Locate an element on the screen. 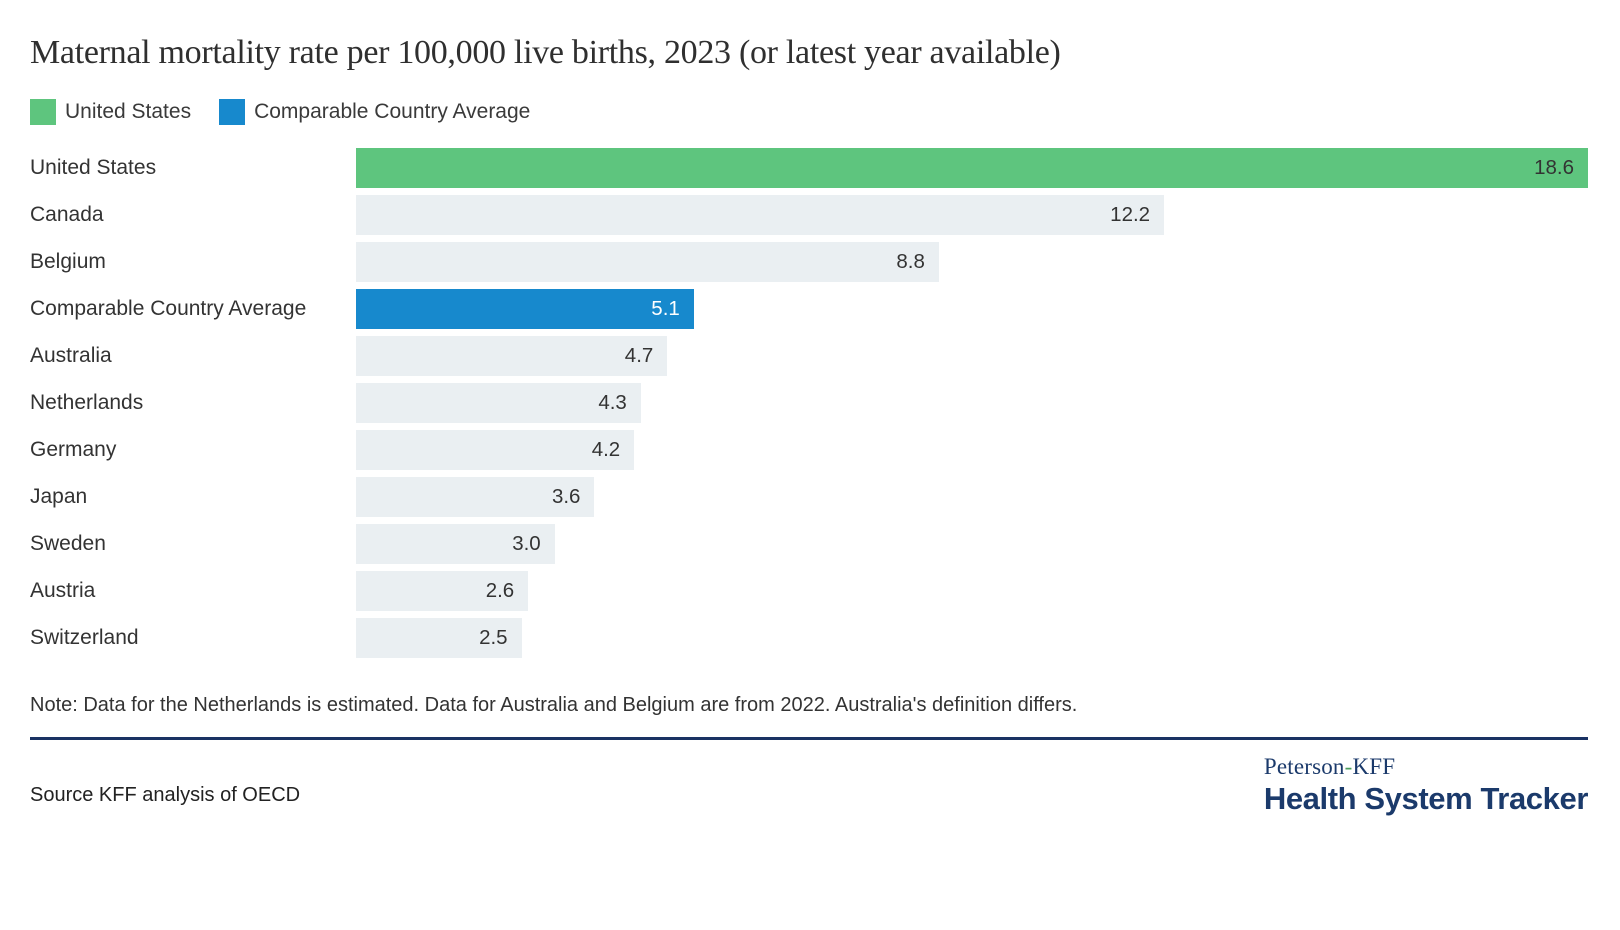  value-label: 5.1 is located at coordinates (665, 308).